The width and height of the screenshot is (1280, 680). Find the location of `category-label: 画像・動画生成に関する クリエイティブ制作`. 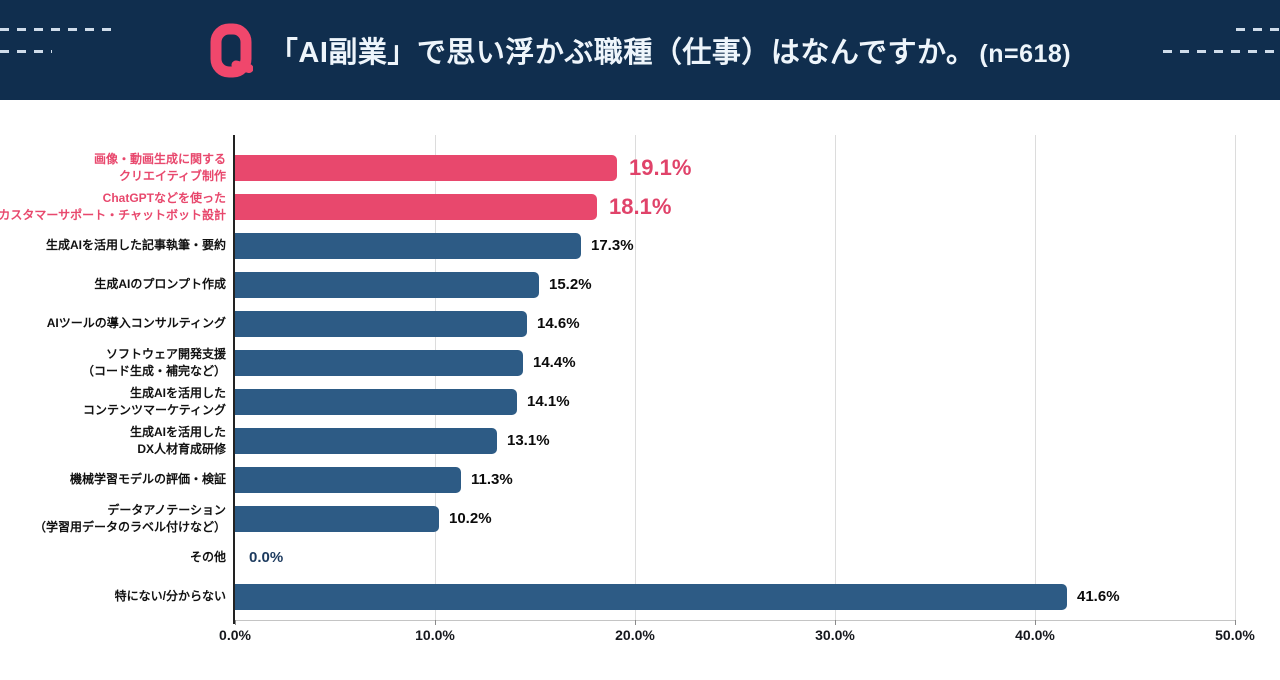

category-label: 画像・動画生成に関する クリエイティブ制作 is located at coordinates (159, 167).